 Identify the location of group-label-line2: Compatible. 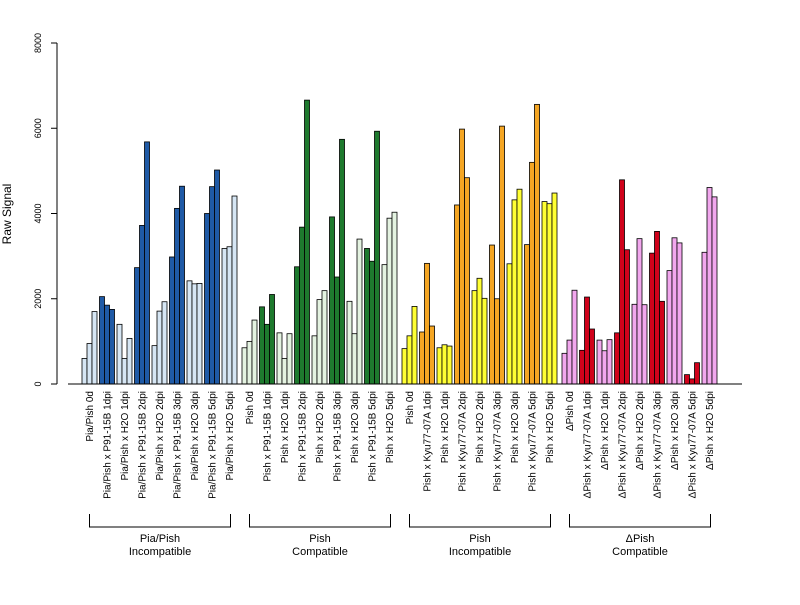
(320, 552).